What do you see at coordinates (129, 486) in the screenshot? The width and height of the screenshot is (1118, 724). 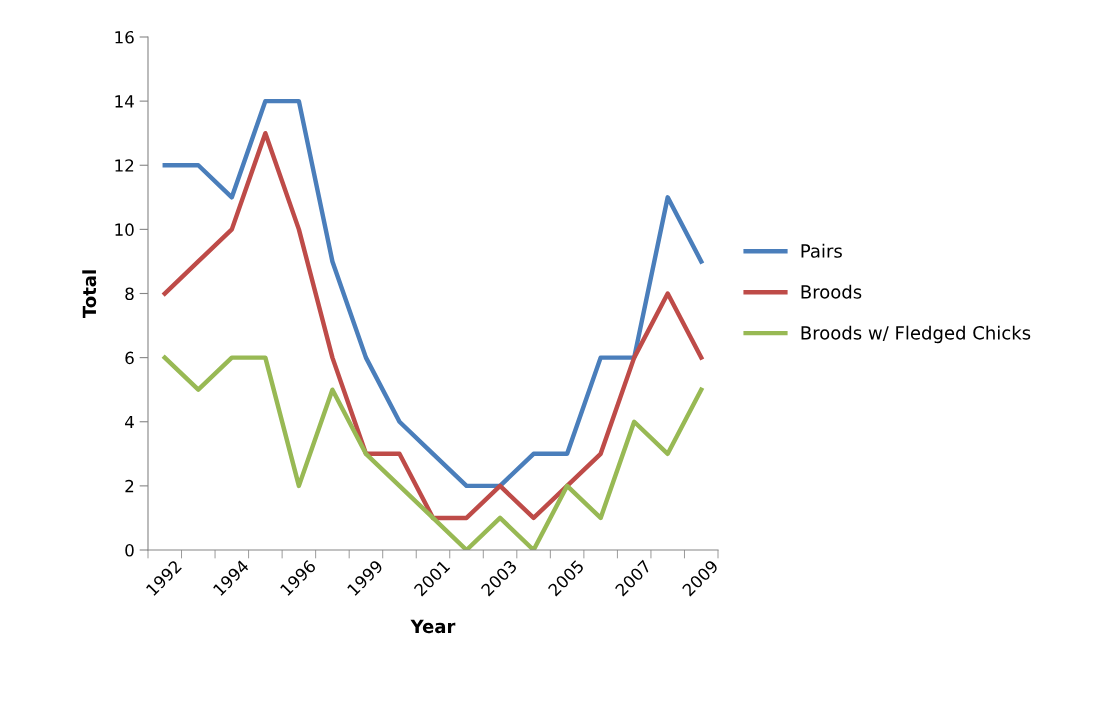 I see `y-tick-label: 2` at bounding box center [129, 486].